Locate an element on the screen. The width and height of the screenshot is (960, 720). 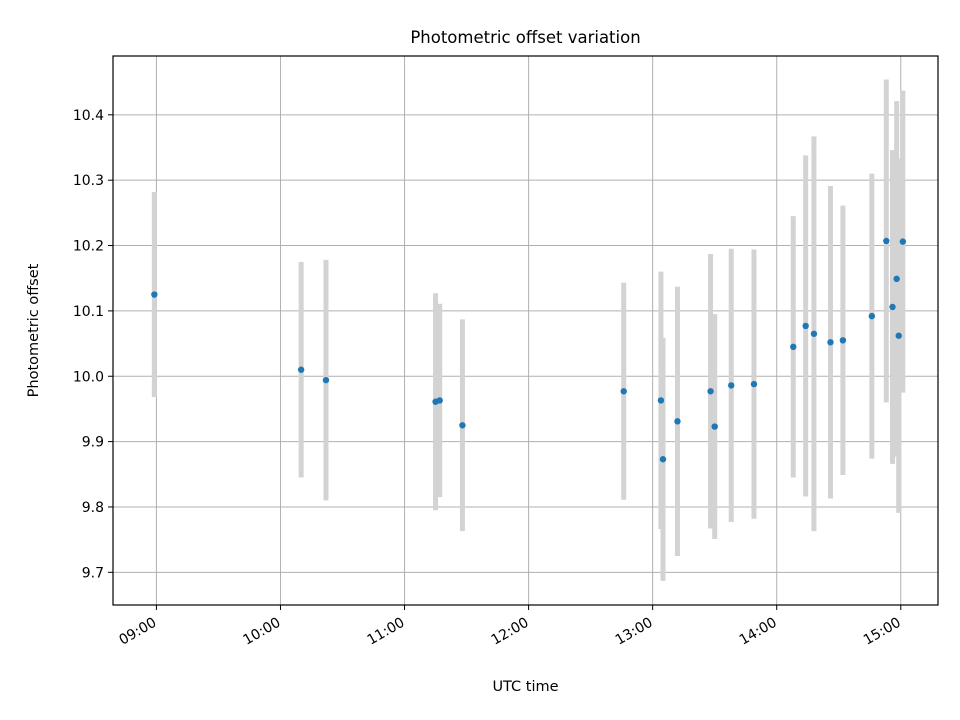
x-tick-label: 12:00 is located at coordinates (510, 632).